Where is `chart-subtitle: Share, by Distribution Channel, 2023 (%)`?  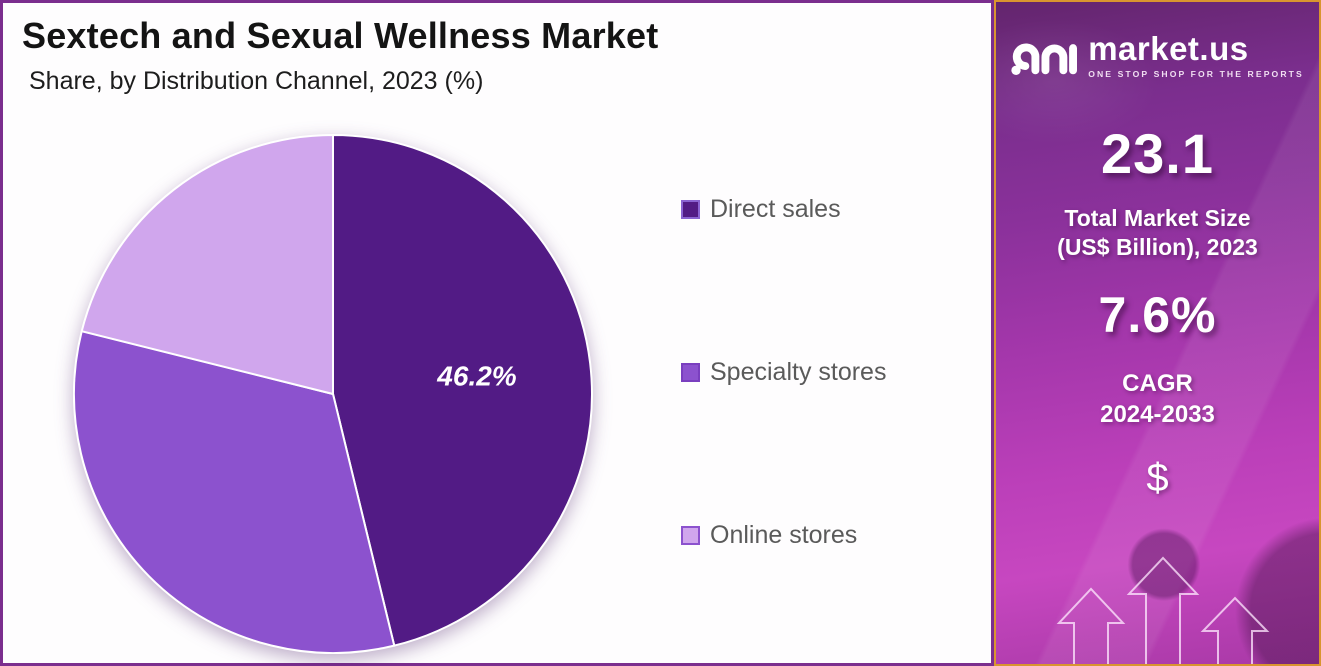 chart-subtitle: Share, by Distribution Channel, 2023 (%) is located at coordinates (256, 81).